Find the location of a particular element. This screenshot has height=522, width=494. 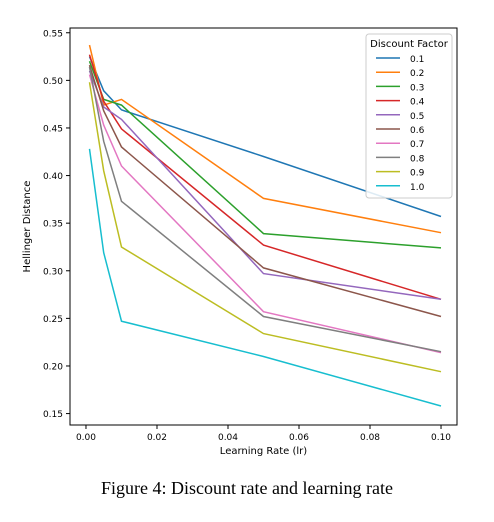

legend-label: 0.2 is located at coordinates (417, 74).